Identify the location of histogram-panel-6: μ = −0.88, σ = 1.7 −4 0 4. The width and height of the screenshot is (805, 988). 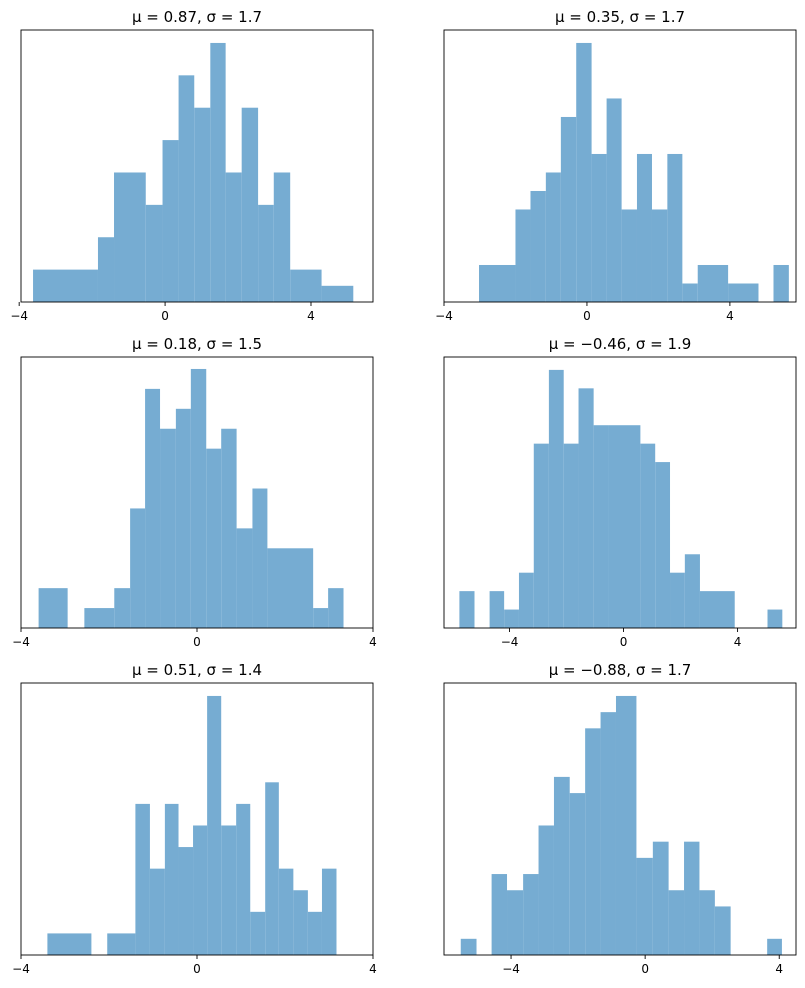
(620, 818).